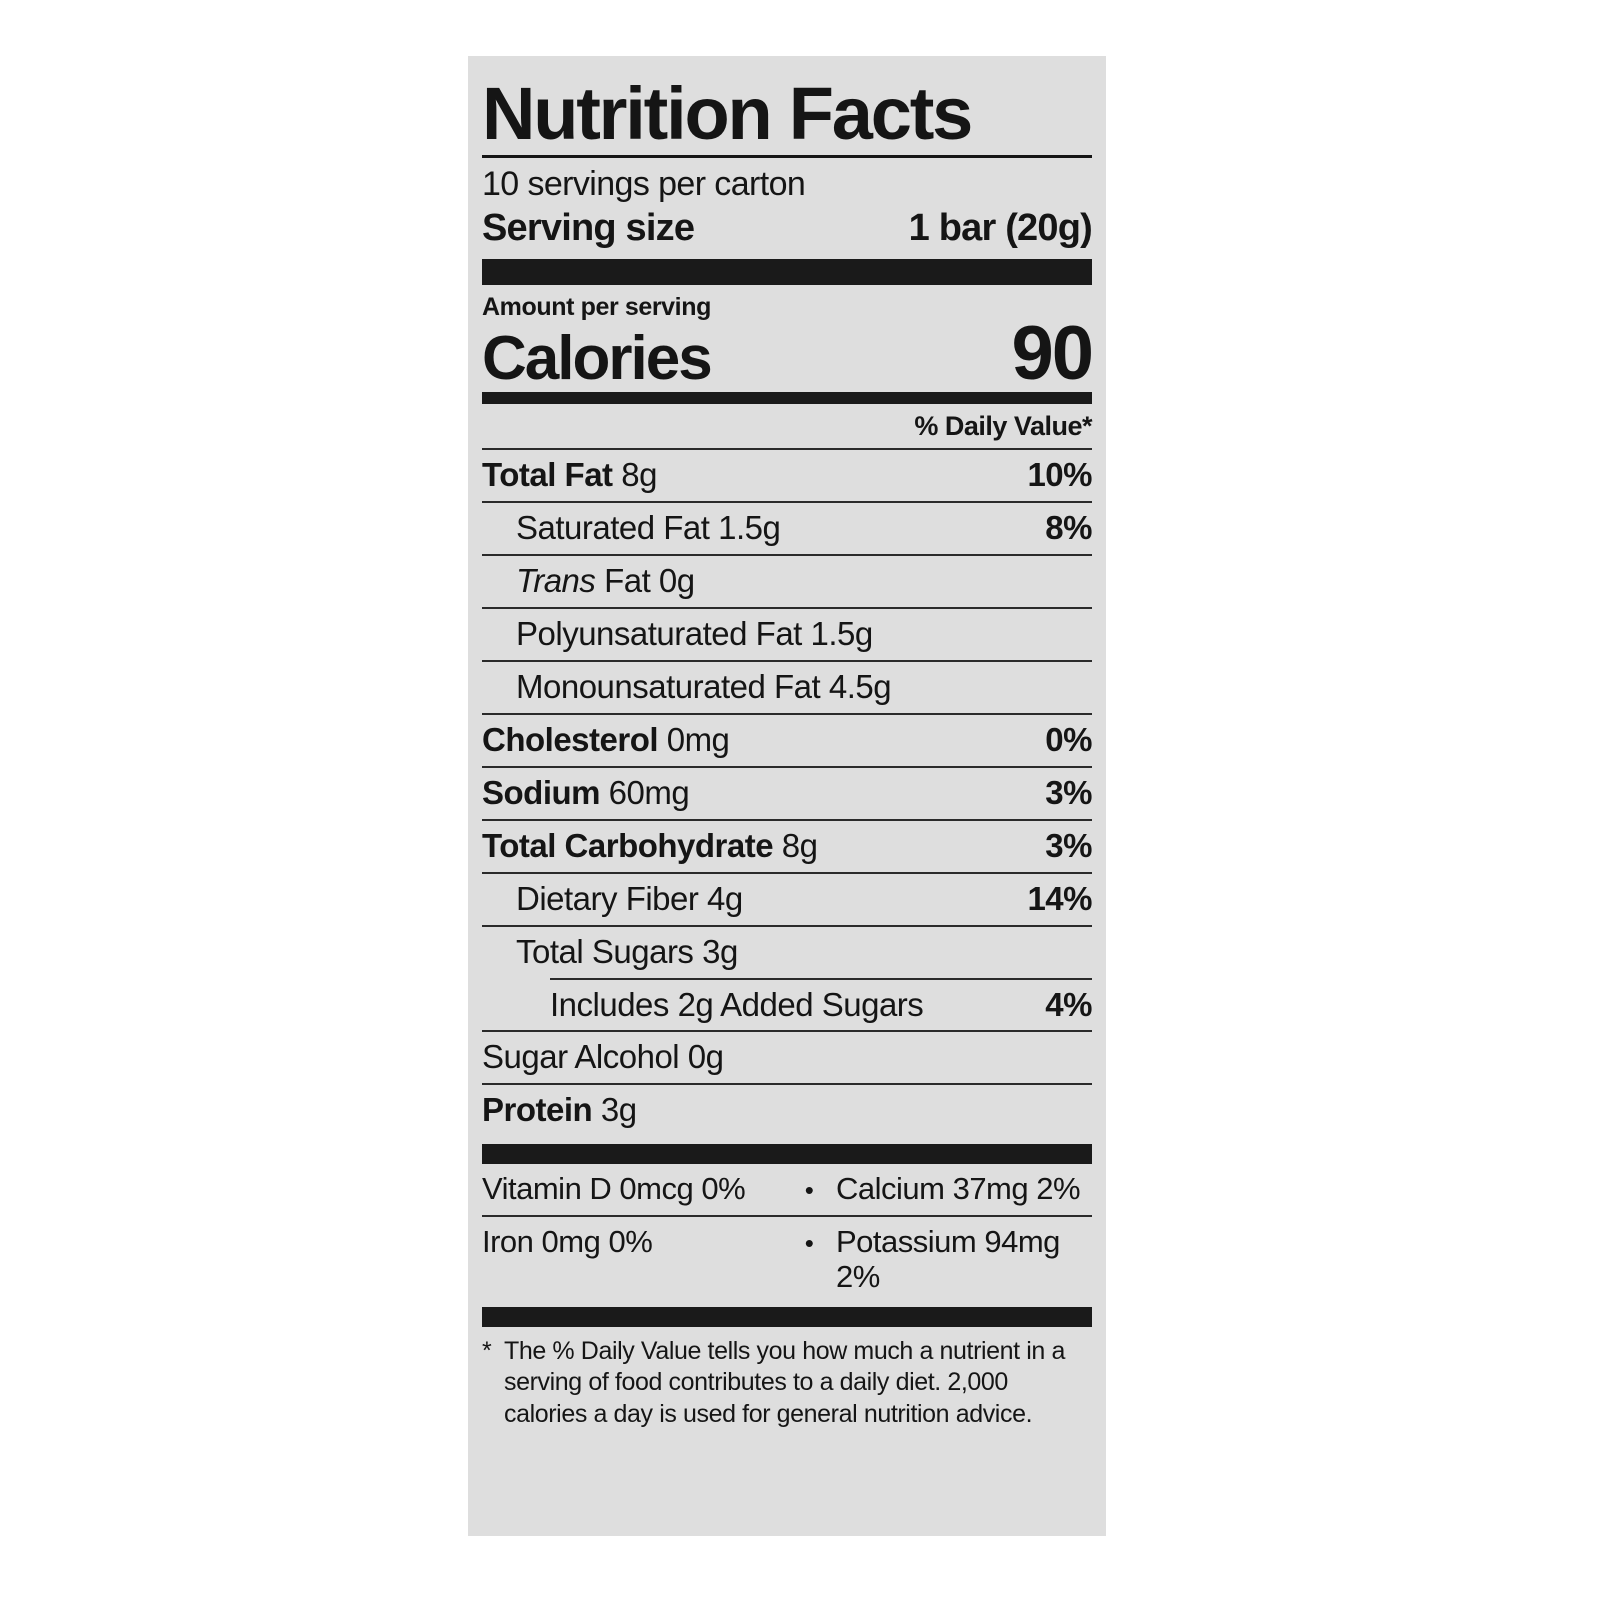 This screenshot has width=1600, height=1600. Describe the element at coordinates (1000, 228) in the screenshot. I see `serving-size-value: 1 bar (20g)` at that location.